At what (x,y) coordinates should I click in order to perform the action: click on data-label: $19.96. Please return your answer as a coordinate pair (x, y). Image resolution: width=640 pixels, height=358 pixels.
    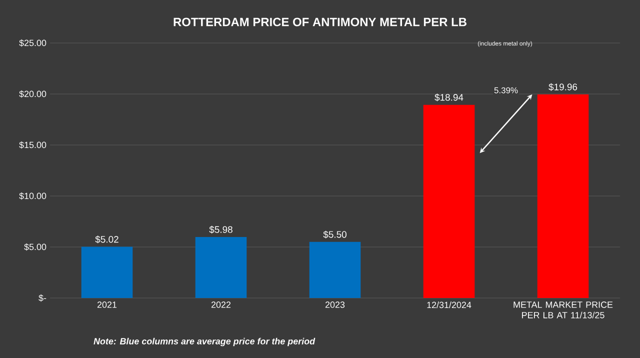
    Looking at the image, I should click on (563, 87).